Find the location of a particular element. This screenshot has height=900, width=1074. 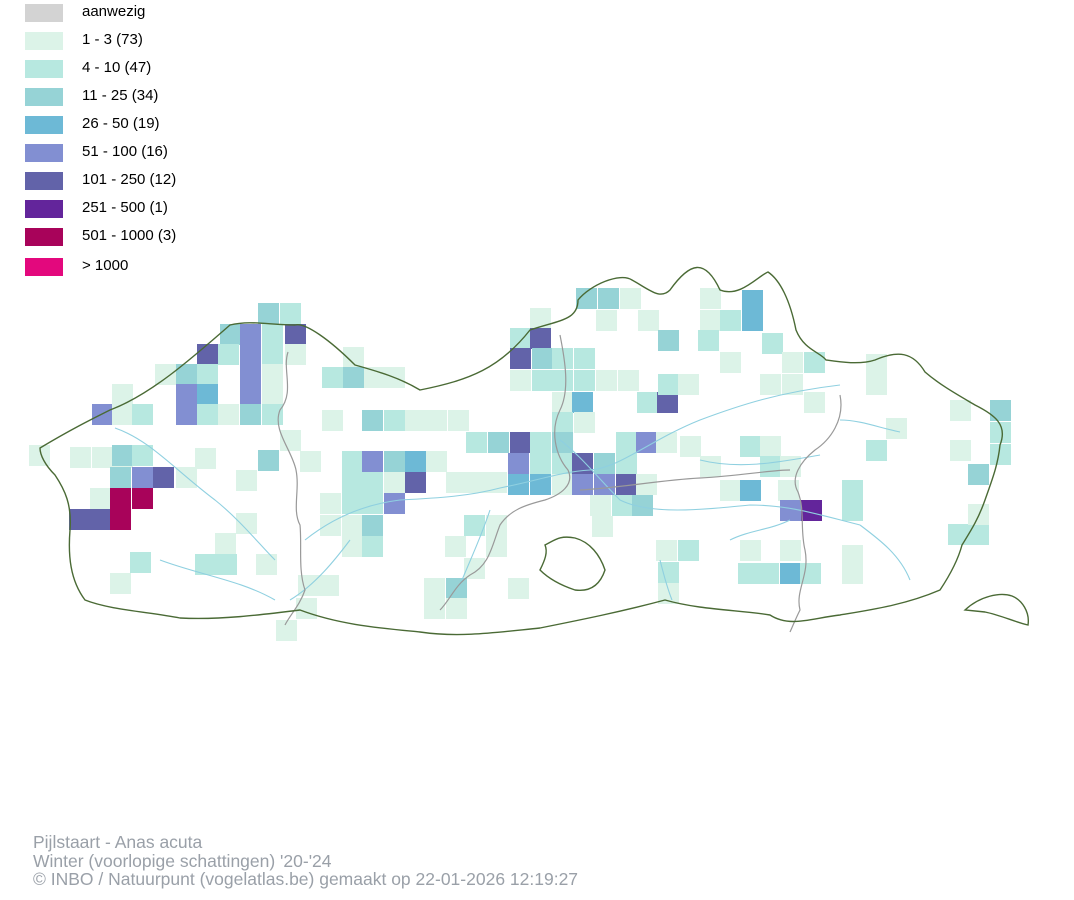

species-title: Pijlstaart - Anas acuta is located at coordinates (118, 842).